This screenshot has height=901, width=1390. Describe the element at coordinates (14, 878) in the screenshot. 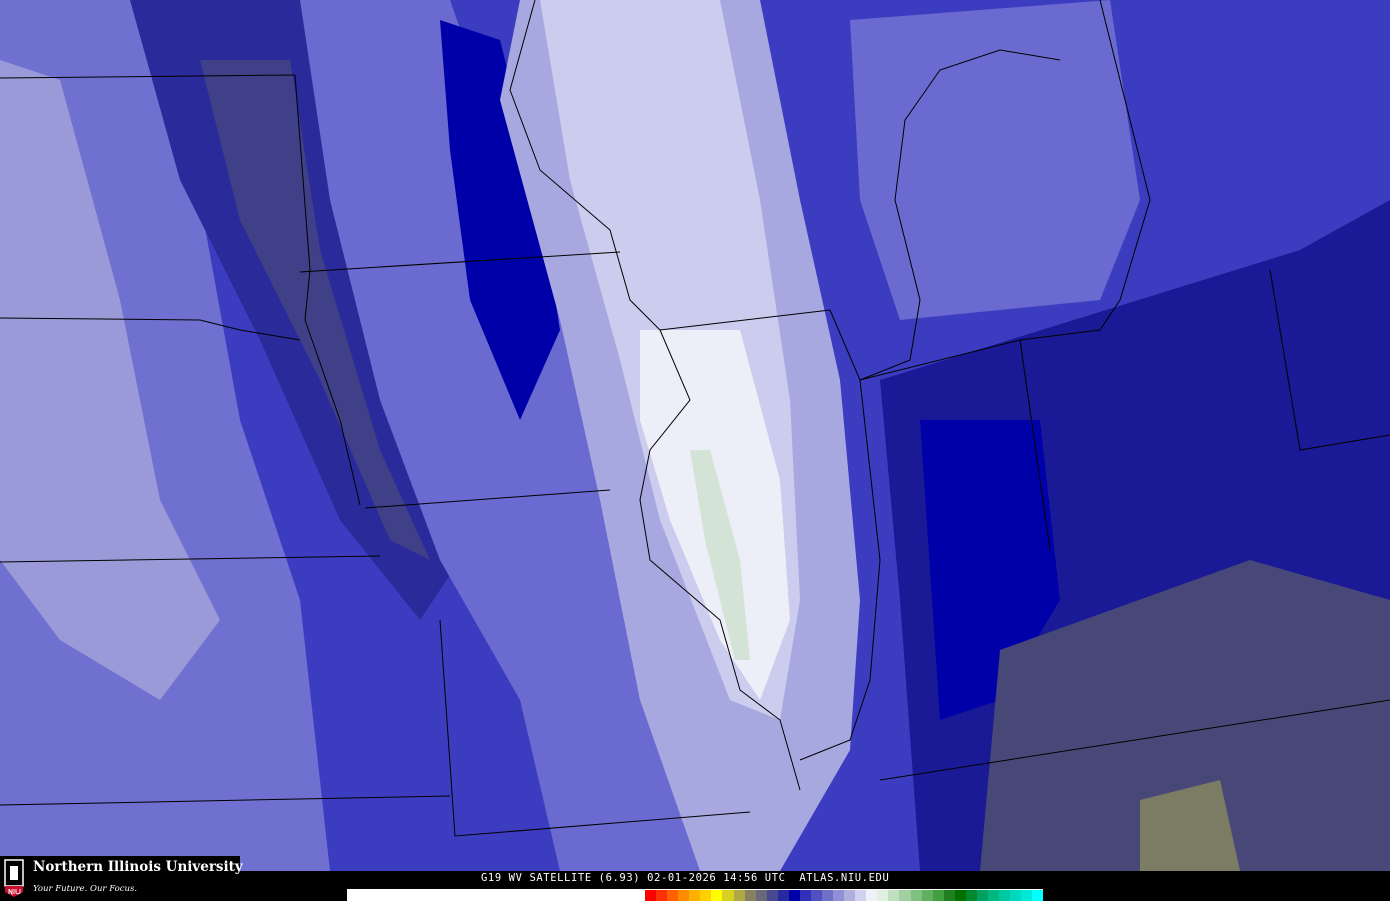

I see `niu-seal-icon` at that location.